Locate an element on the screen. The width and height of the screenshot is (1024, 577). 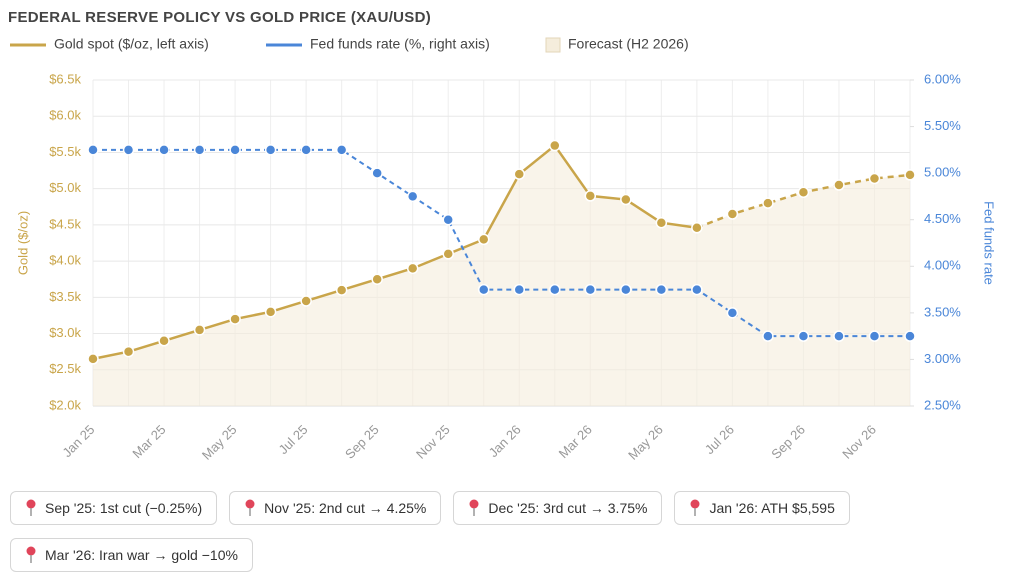
annotation-chip: Jan '26: ATH $5,595 is located at coordinates (762, 508).